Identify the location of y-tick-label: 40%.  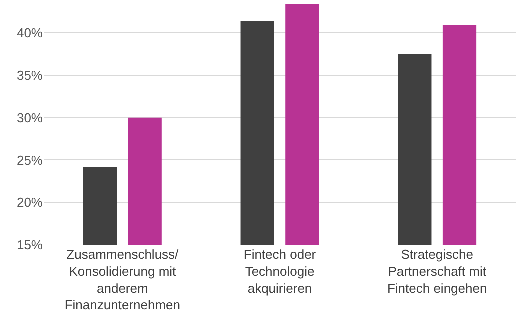
(30, 33).